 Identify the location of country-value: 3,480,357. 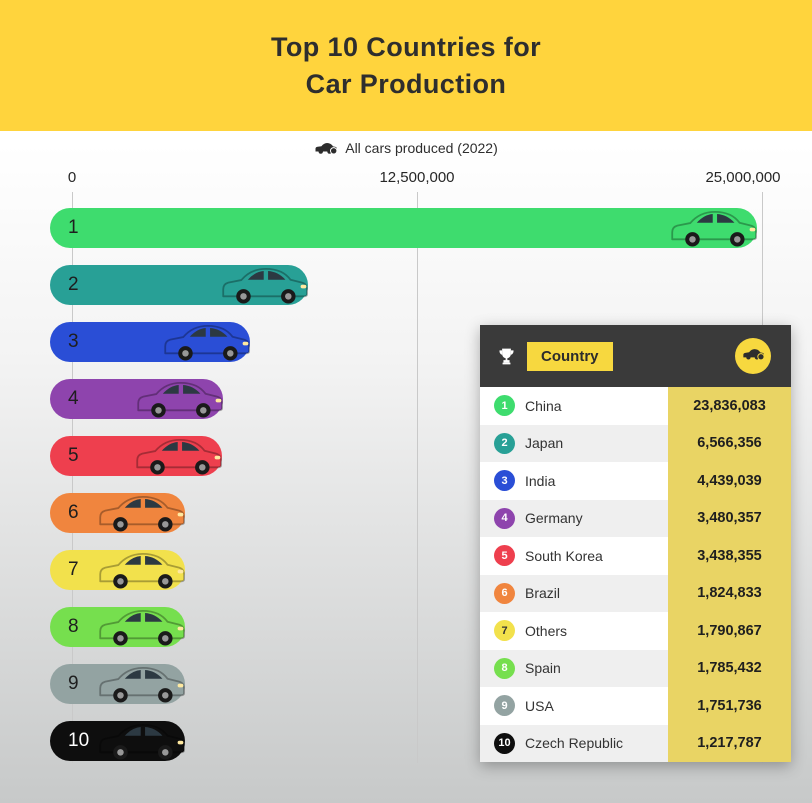
(729, 518).